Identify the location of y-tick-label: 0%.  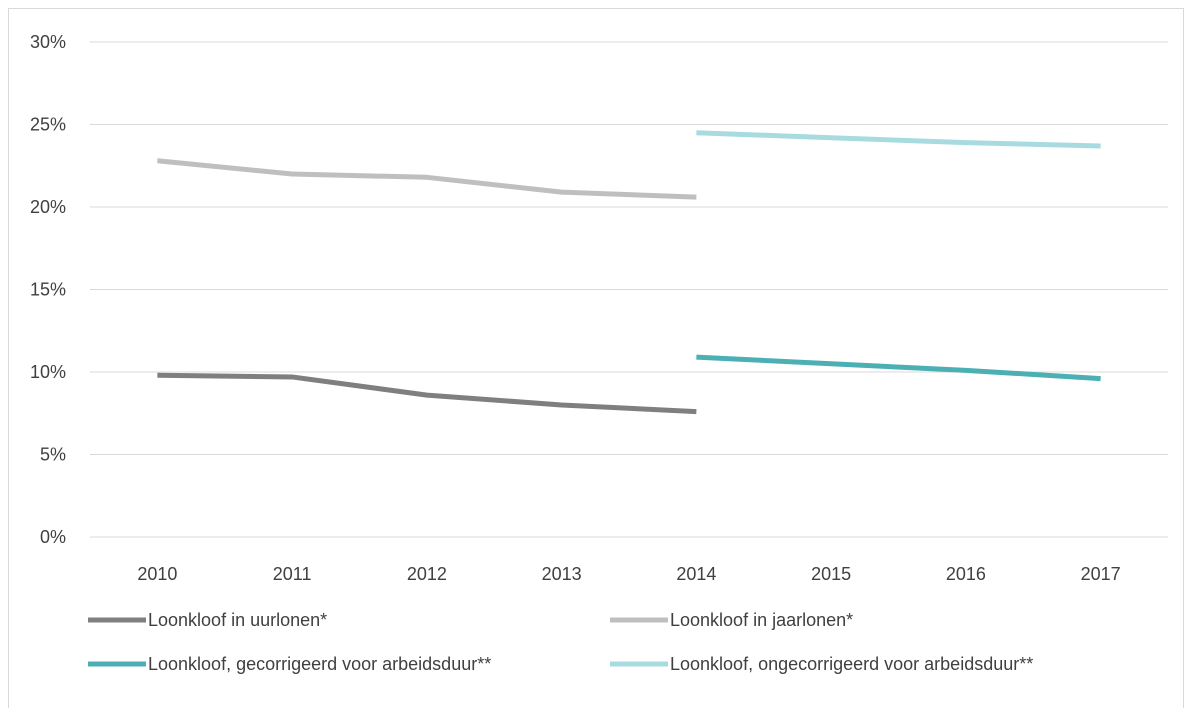
(53, 537).